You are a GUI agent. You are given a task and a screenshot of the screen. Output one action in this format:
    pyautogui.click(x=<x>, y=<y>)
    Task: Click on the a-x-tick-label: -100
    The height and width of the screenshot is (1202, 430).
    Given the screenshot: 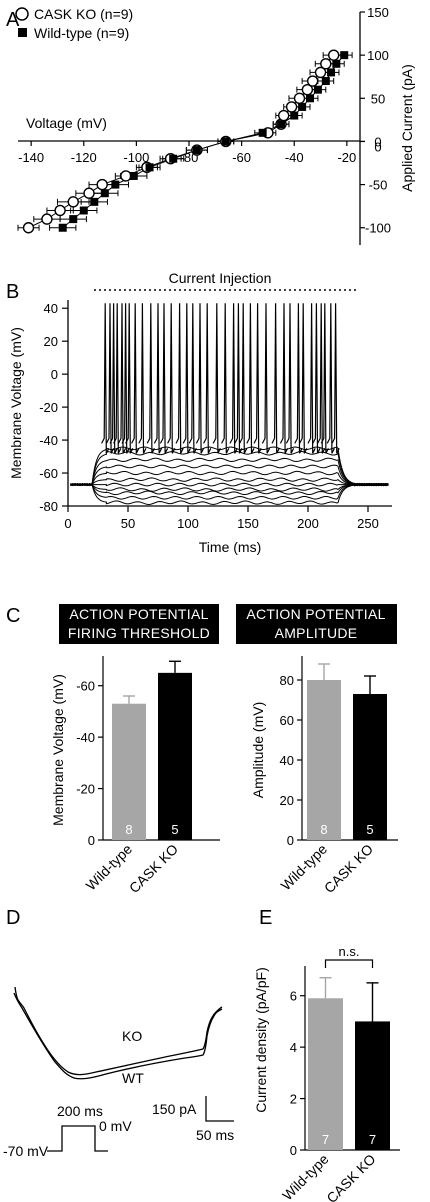 What is the action you would take?
    pyautogui.click(x=136, y=157)
    